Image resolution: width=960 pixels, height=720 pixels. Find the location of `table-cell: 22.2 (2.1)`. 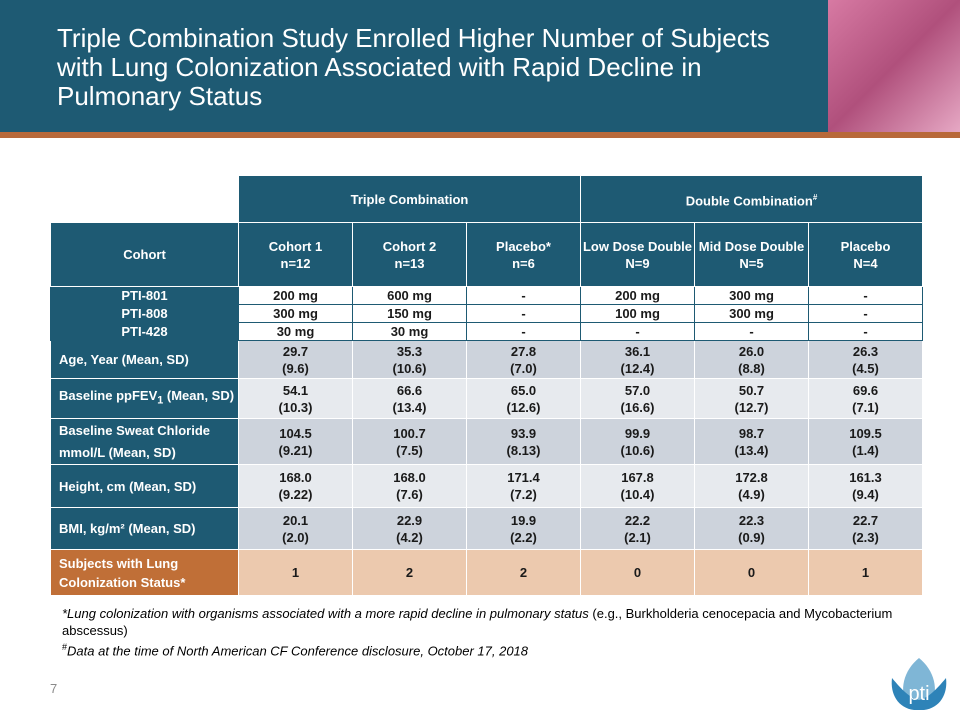

table-cell: 22.2 (2.1) is located at coordinates (637, 528).